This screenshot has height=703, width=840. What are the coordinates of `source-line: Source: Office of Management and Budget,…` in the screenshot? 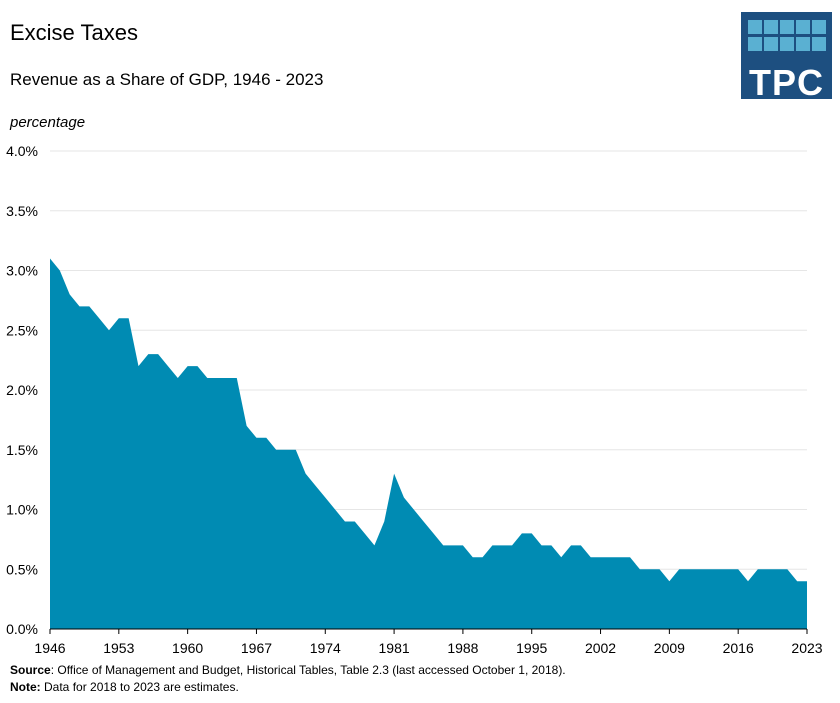 It's located at (288, 670).